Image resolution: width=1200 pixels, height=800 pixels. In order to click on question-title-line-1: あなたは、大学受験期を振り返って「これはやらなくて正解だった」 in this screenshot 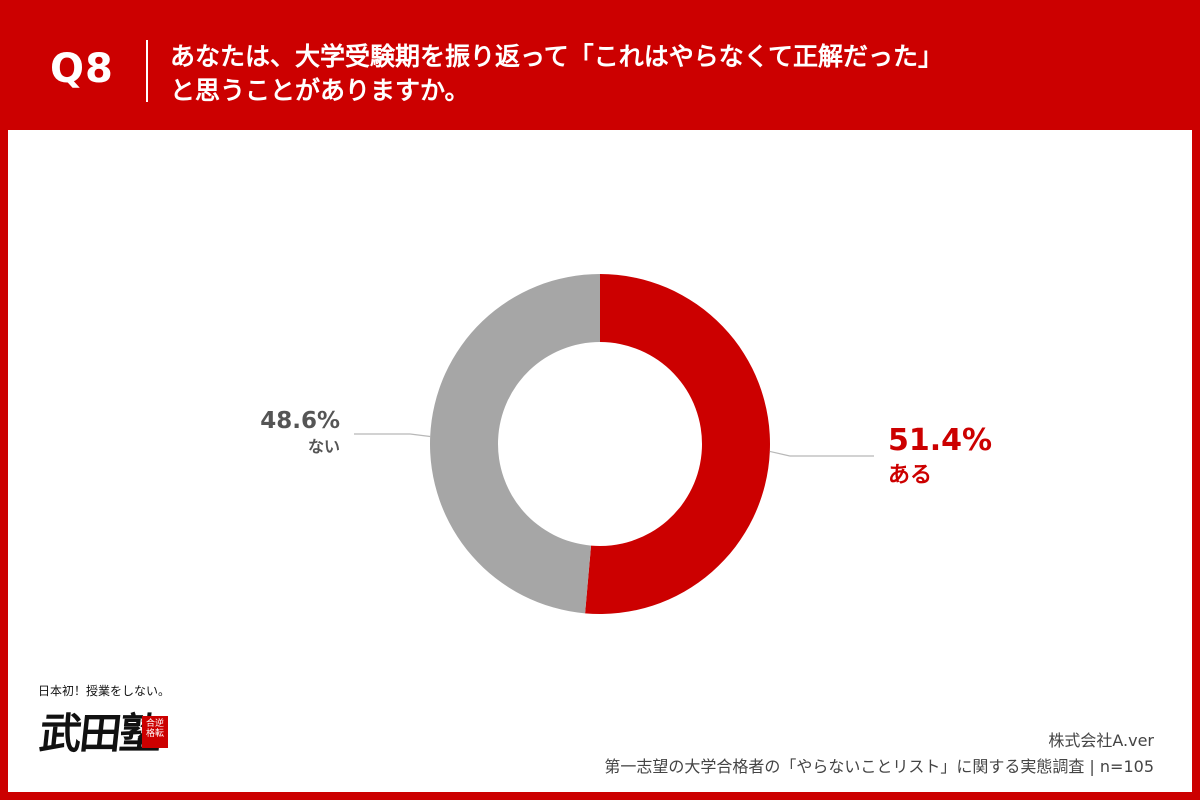, I will do `click(557, 56)`.